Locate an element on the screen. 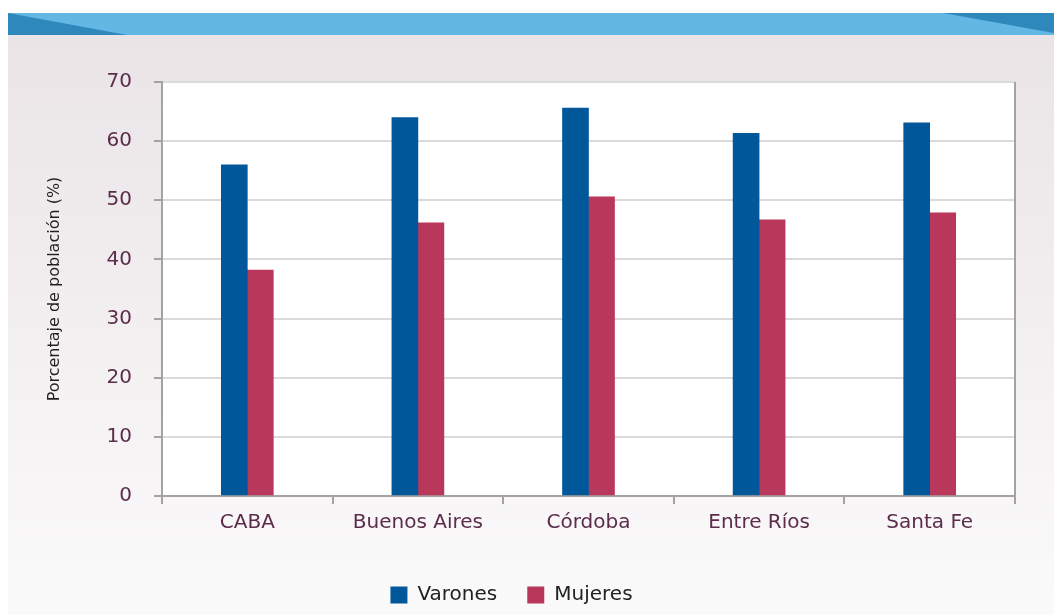 This screenshot has height=615, width=1054. y-tick-label: 30 is located at coordinates (119, 316).